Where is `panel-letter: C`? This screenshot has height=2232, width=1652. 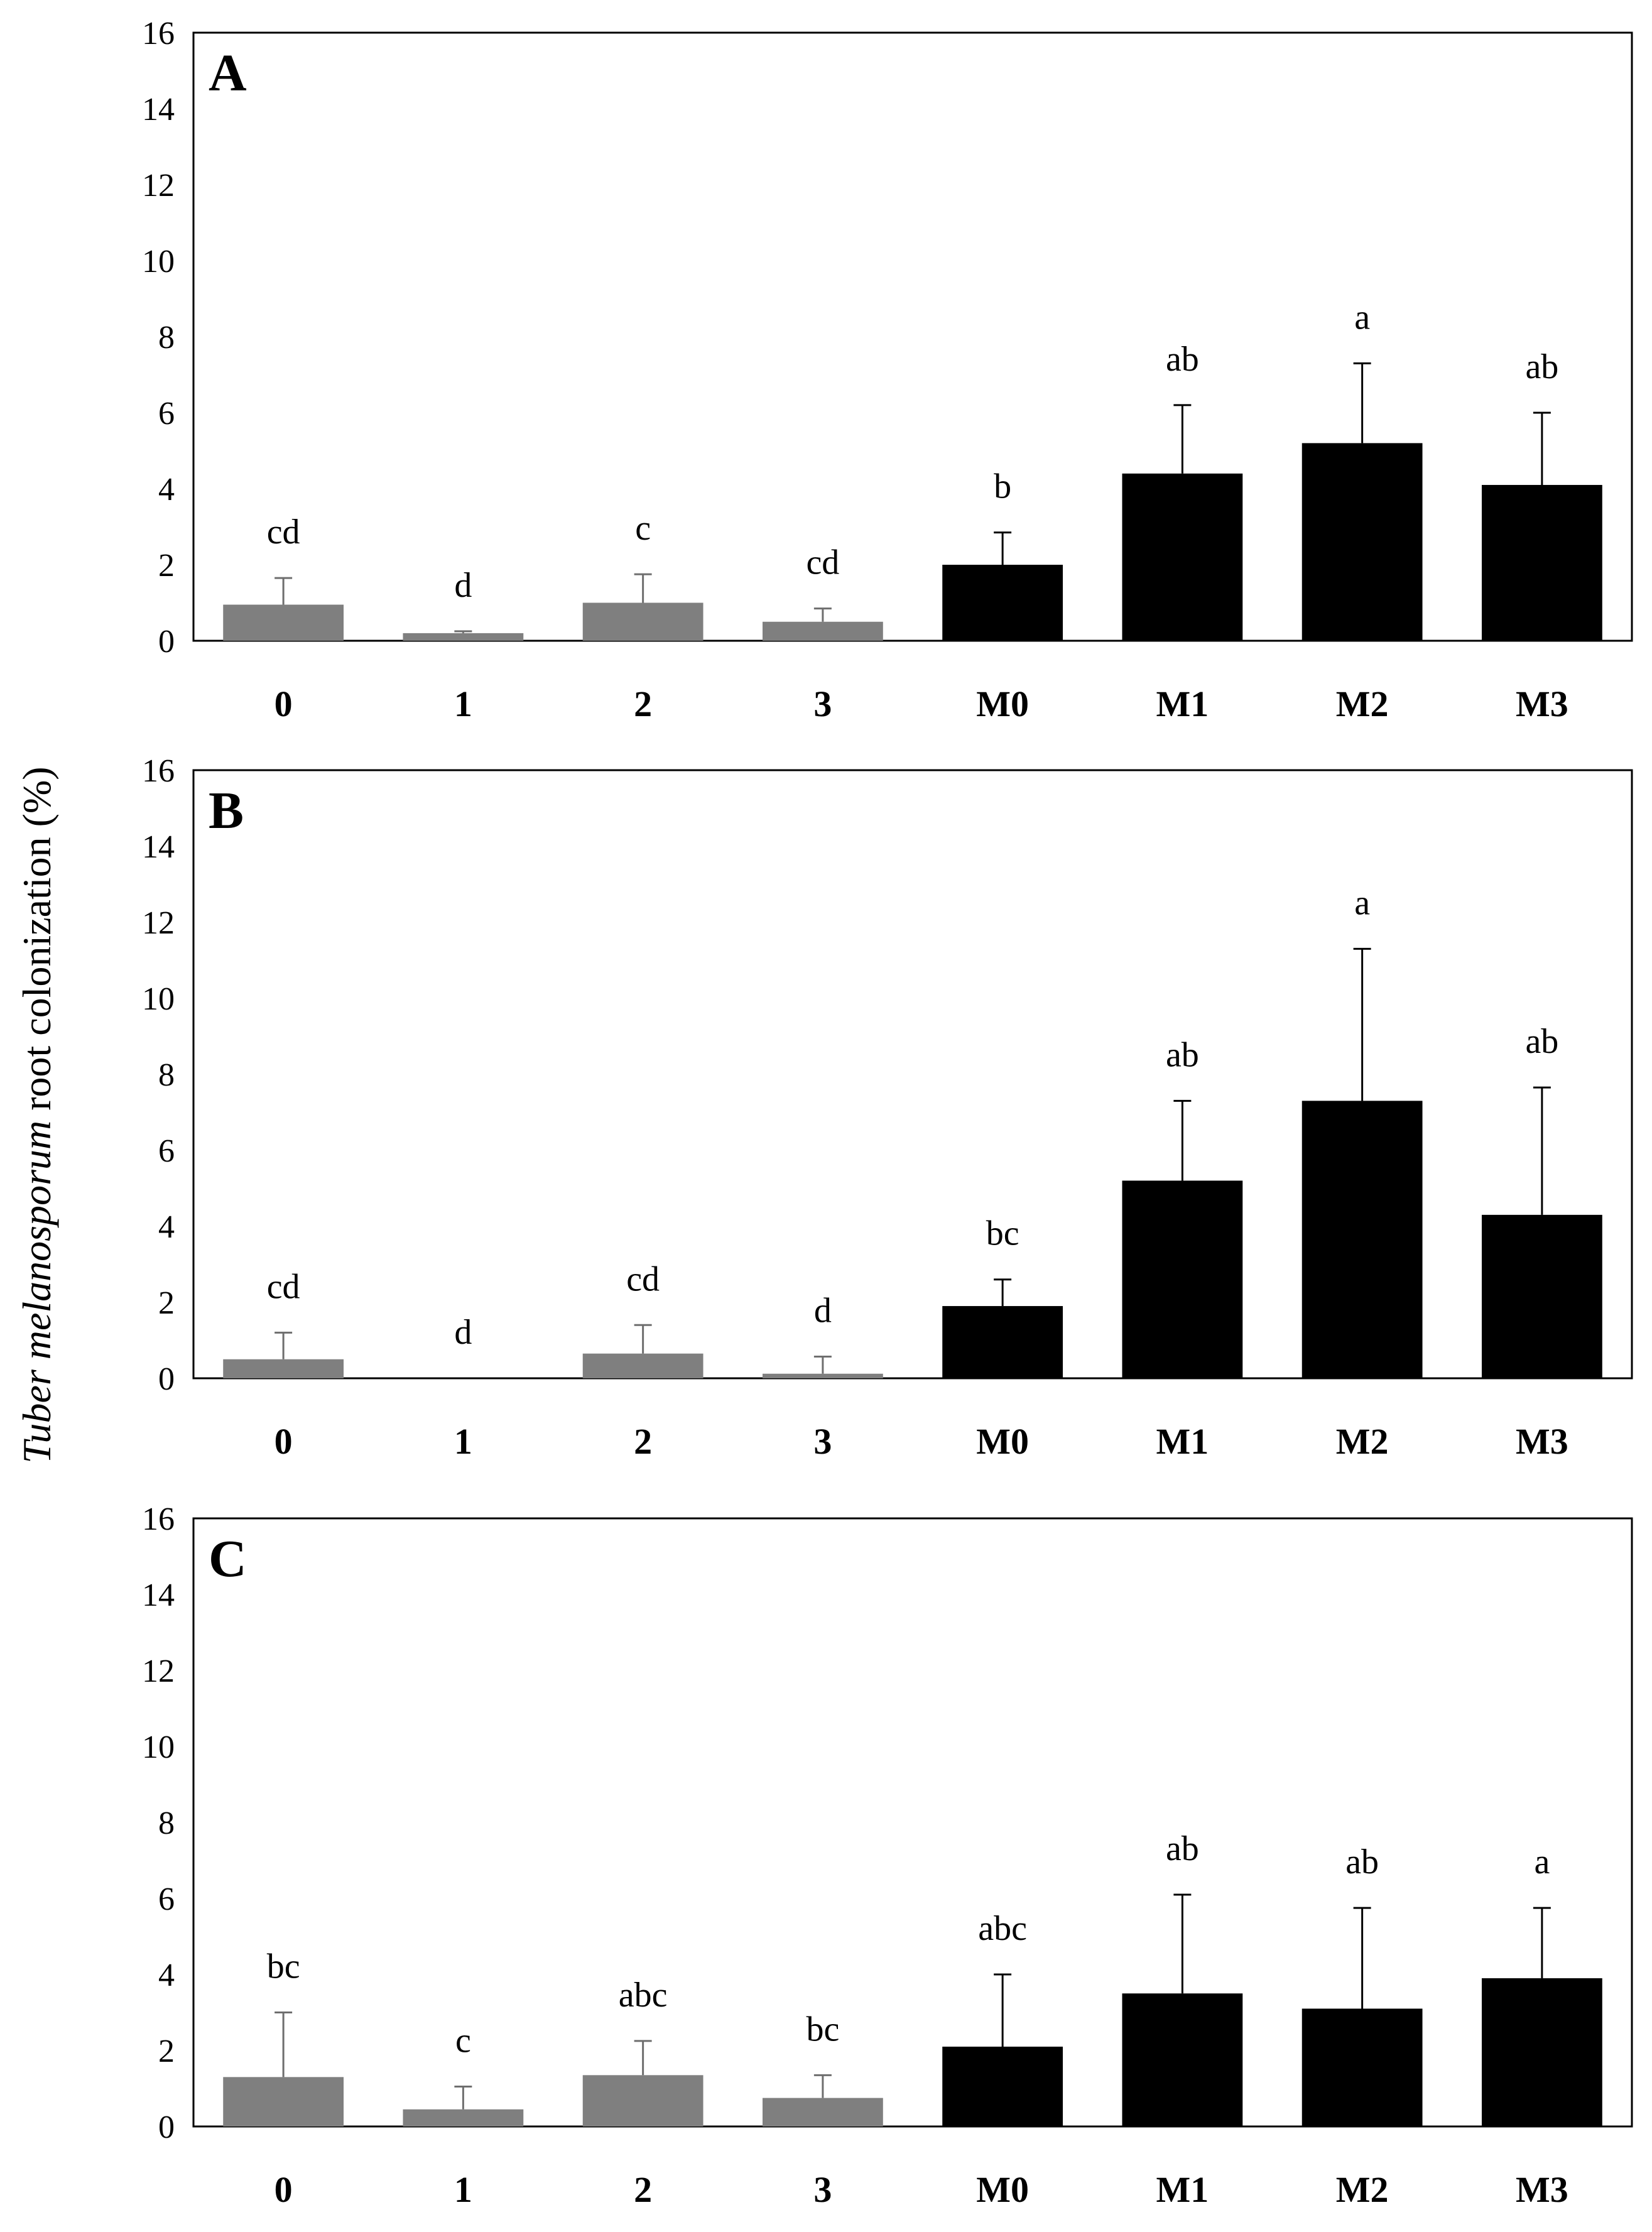
panel-letter: C is located at coordinates (228, 1559).